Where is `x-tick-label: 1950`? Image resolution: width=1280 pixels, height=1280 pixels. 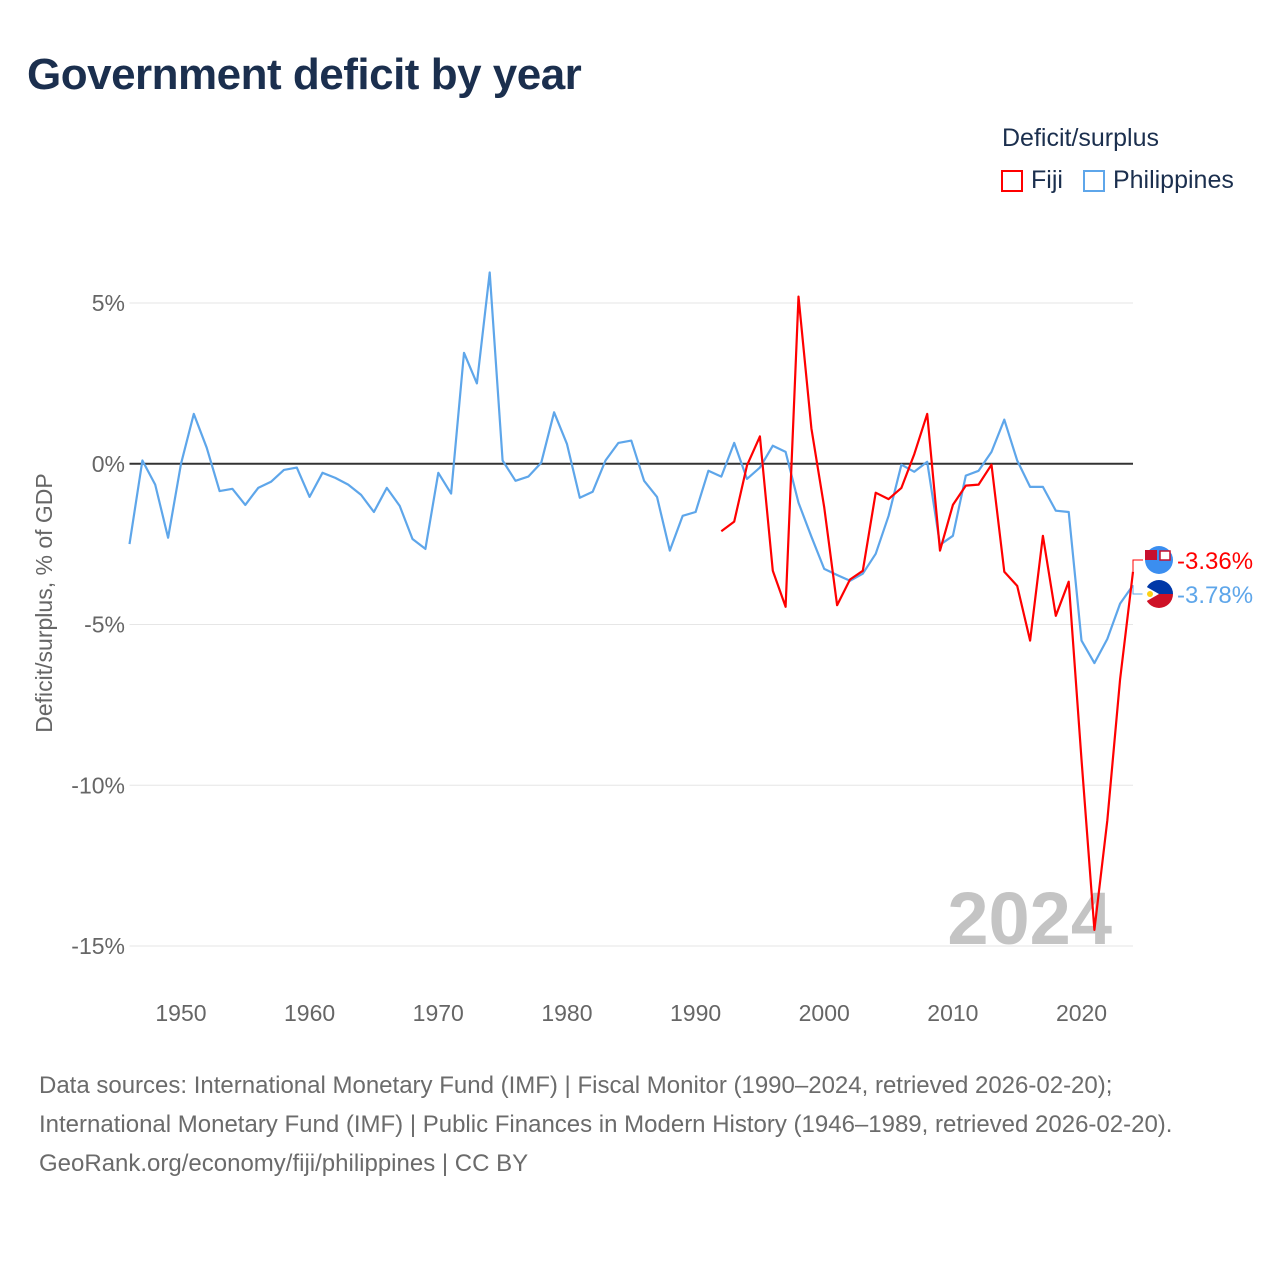
x-tick-label: 1950 is located at coordinates (180, 1013).